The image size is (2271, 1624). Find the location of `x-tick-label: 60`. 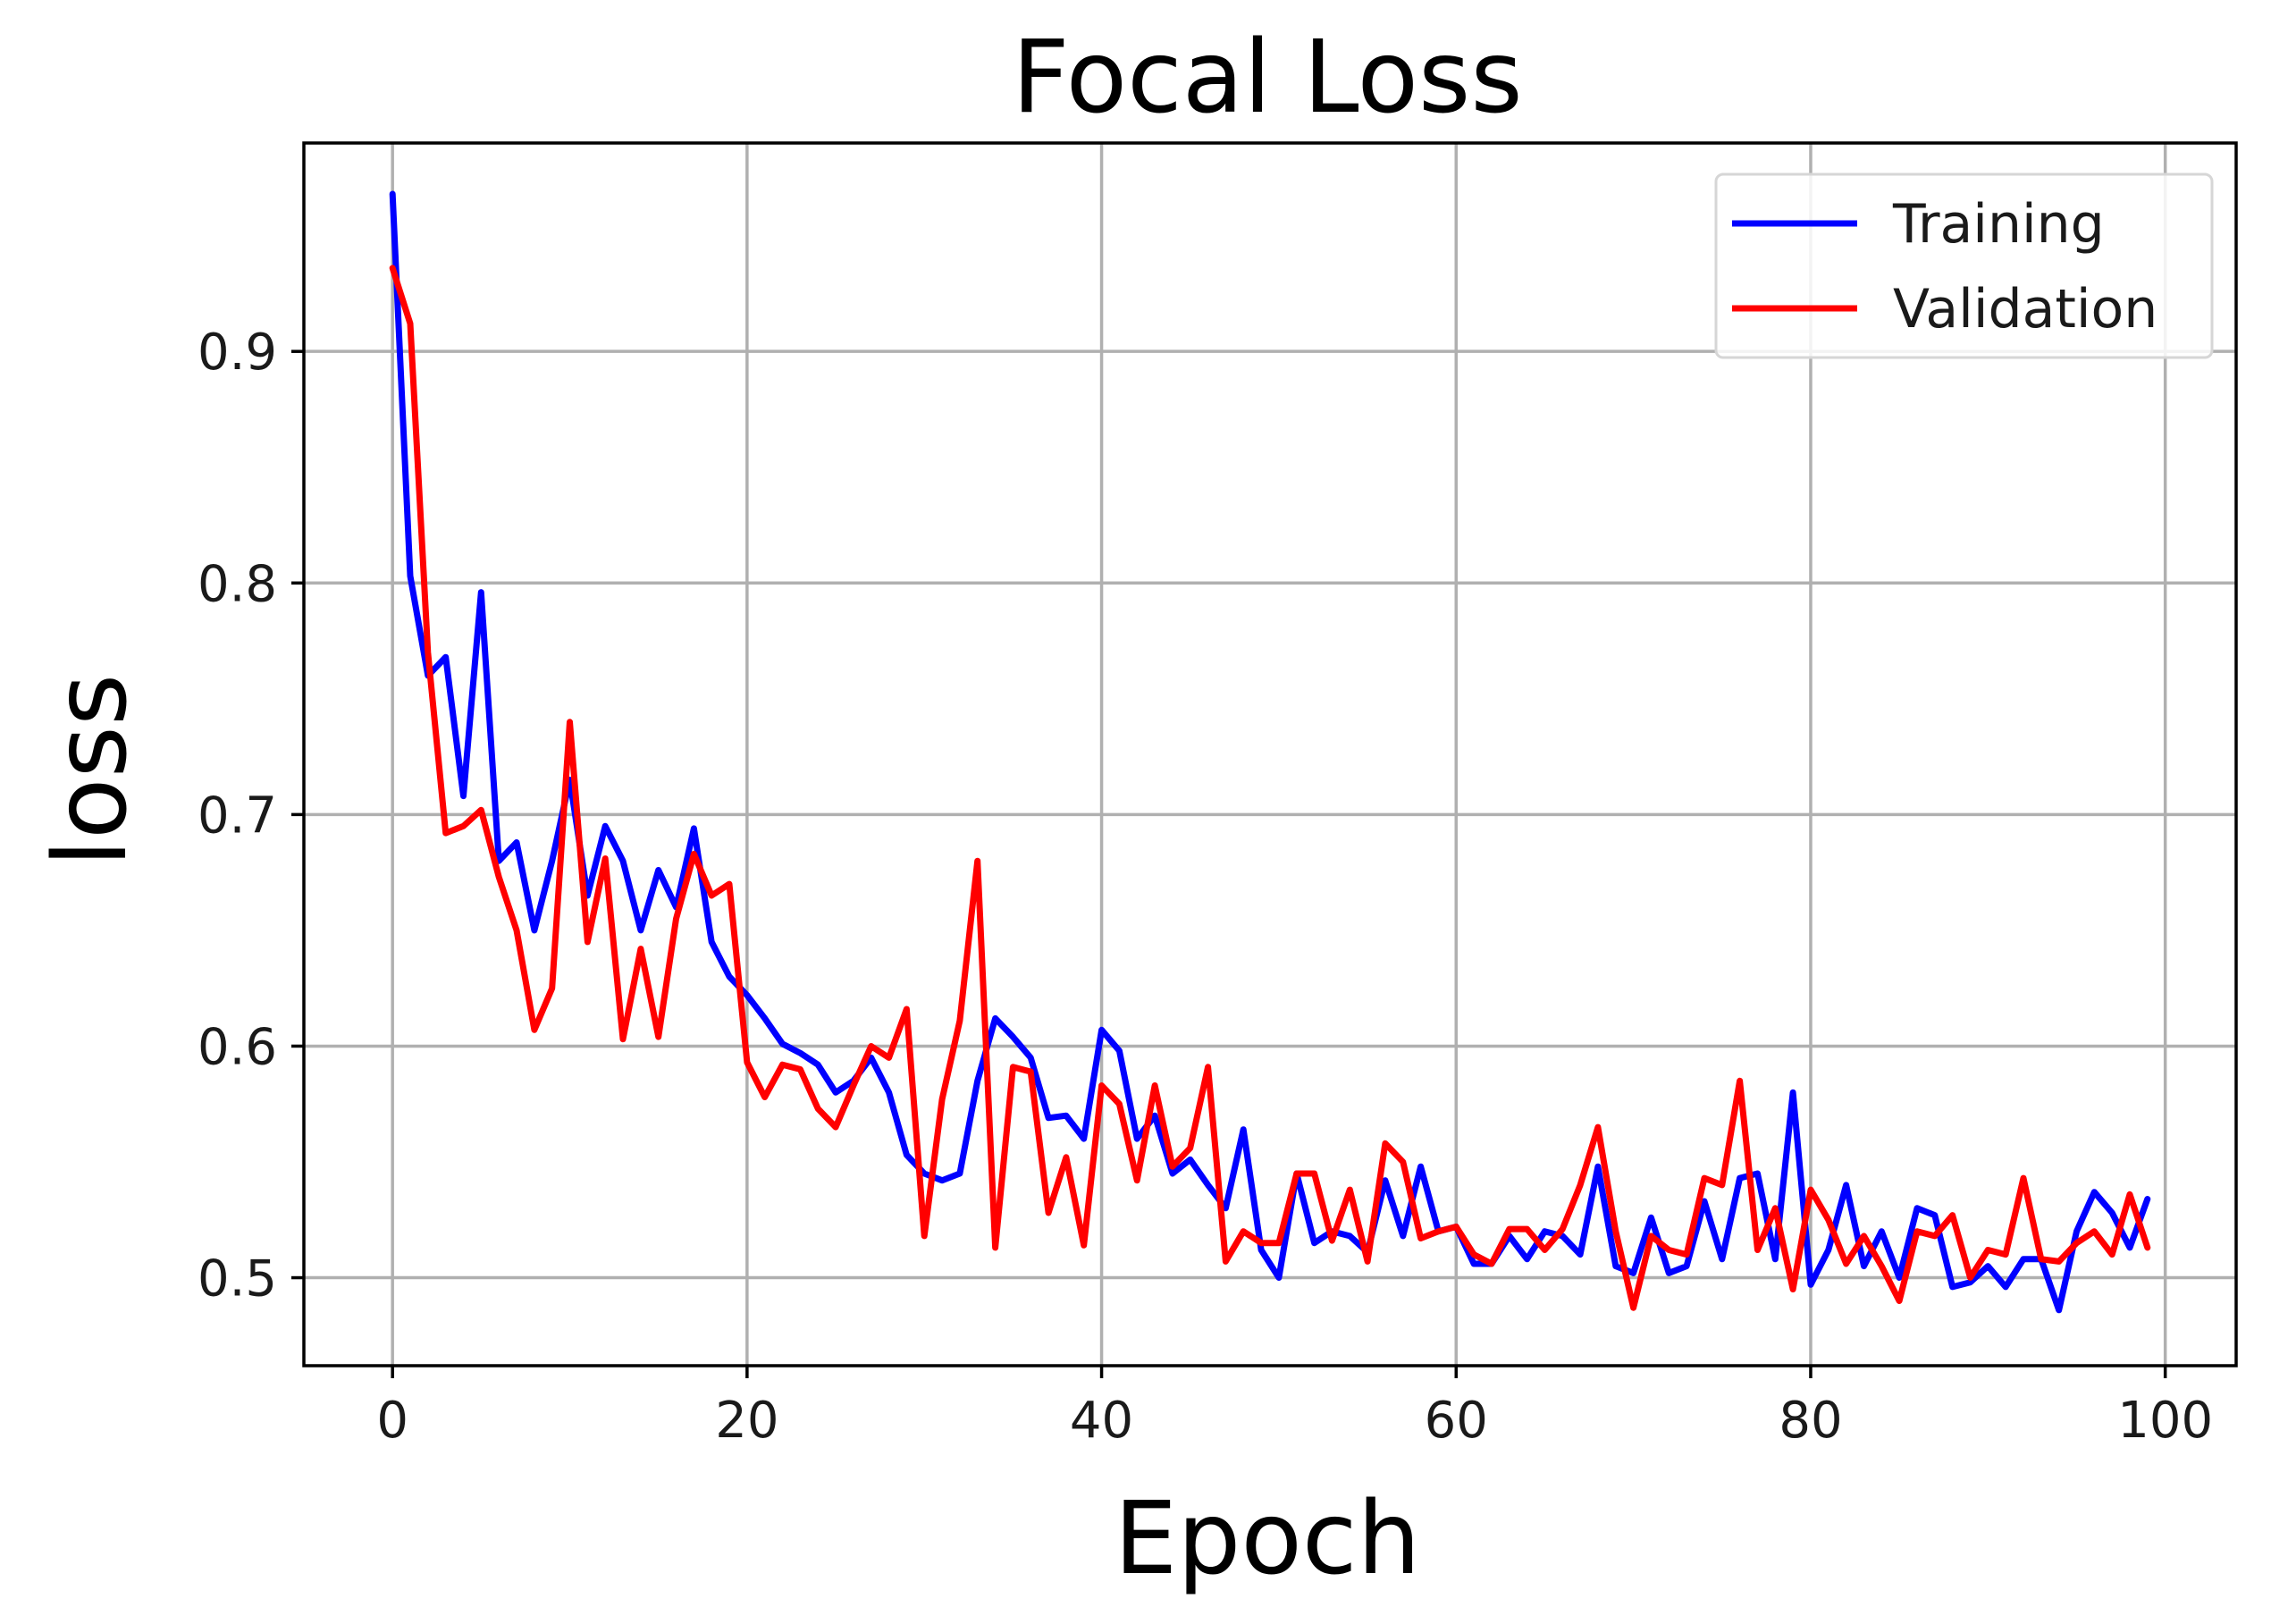

x-tick-label: 60 is located at coordinates (1456, 1421).